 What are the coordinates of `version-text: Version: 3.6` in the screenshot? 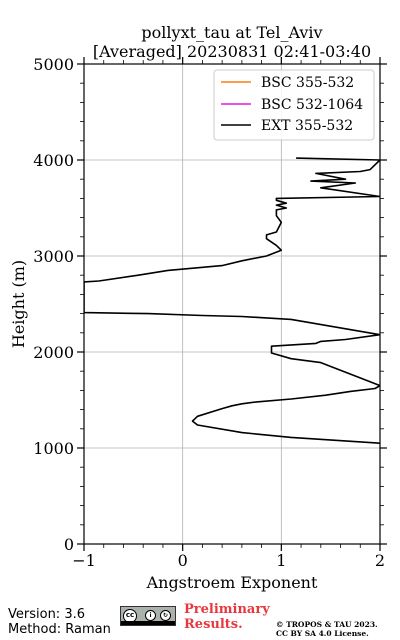 It's located at (46, 614).